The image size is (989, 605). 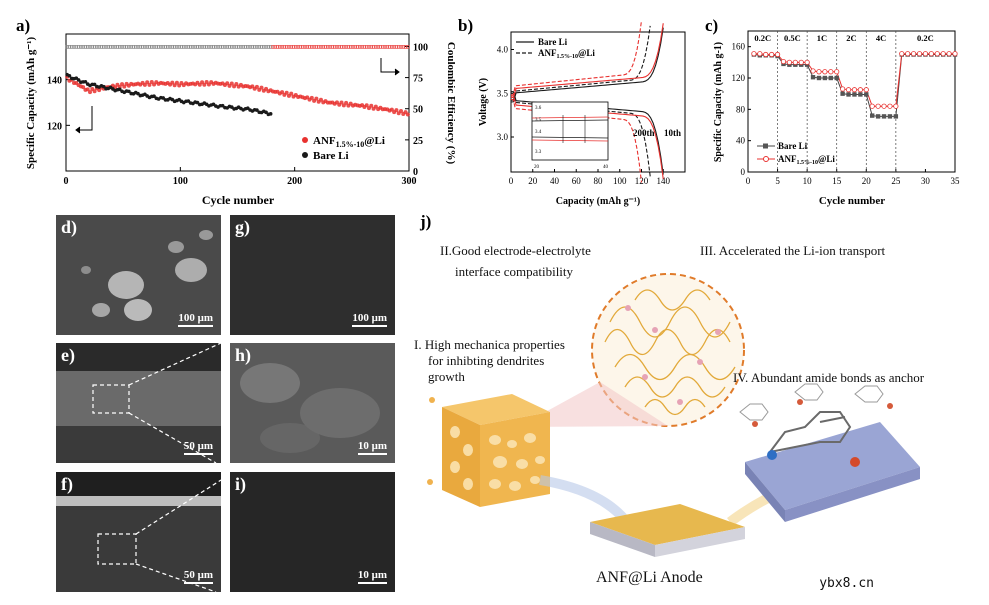 I want to click on schematic-label-3: III. Accelerated the Li-ion transport, so click(x=793, y=250).